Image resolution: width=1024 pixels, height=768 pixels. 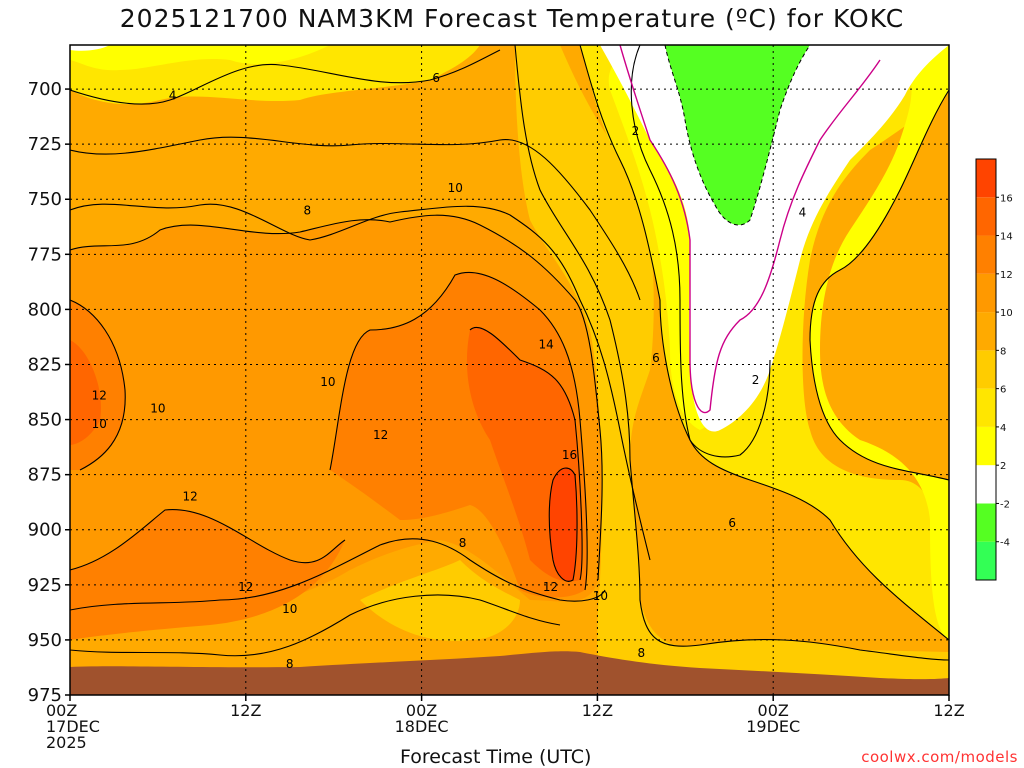 I want to click on y-tick-label: 700, so click(x=45, y=89).